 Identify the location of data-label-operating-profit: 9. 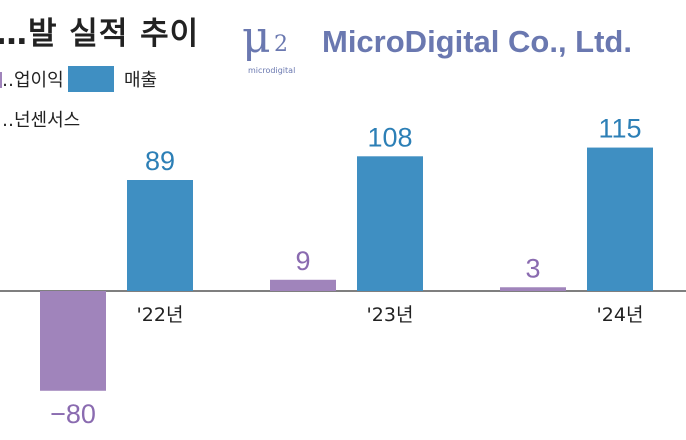
(302, 261).